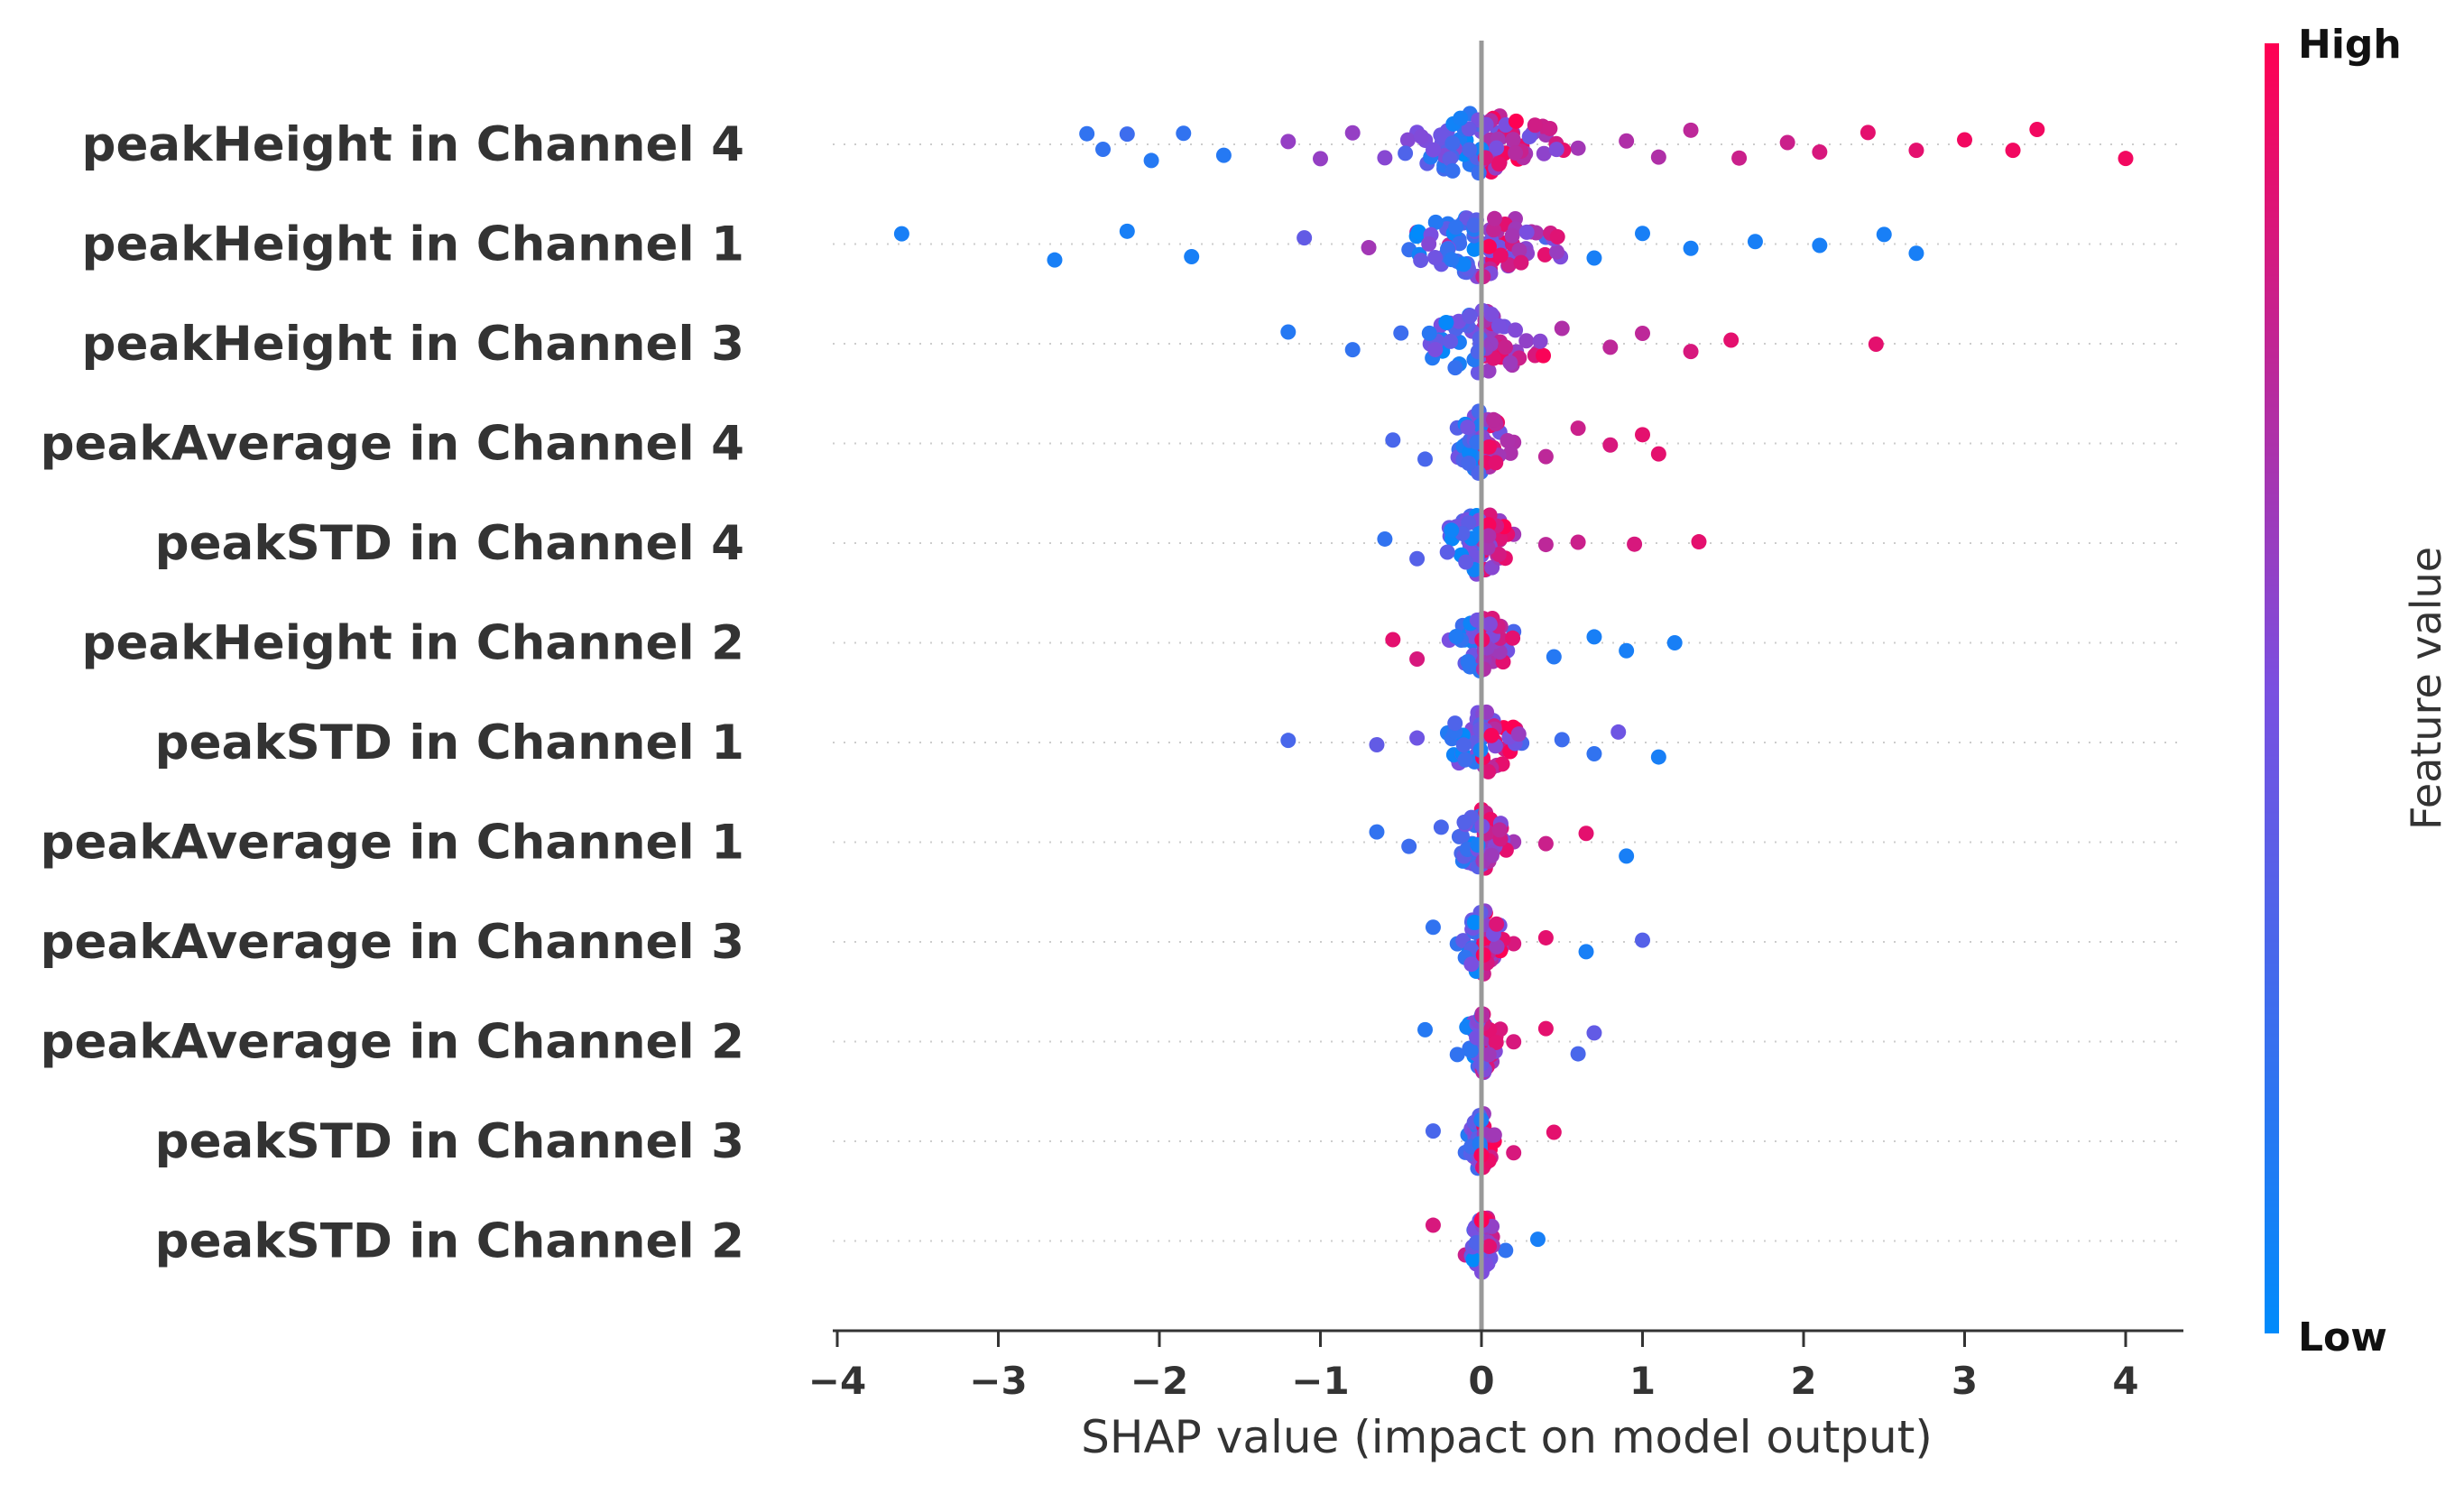 The image size is (2464, 1485). What do you see at coordinates (2426, 689) in the screenshot?
I see `colorbar-title: Feature value` at bounding box center [2426, 689].